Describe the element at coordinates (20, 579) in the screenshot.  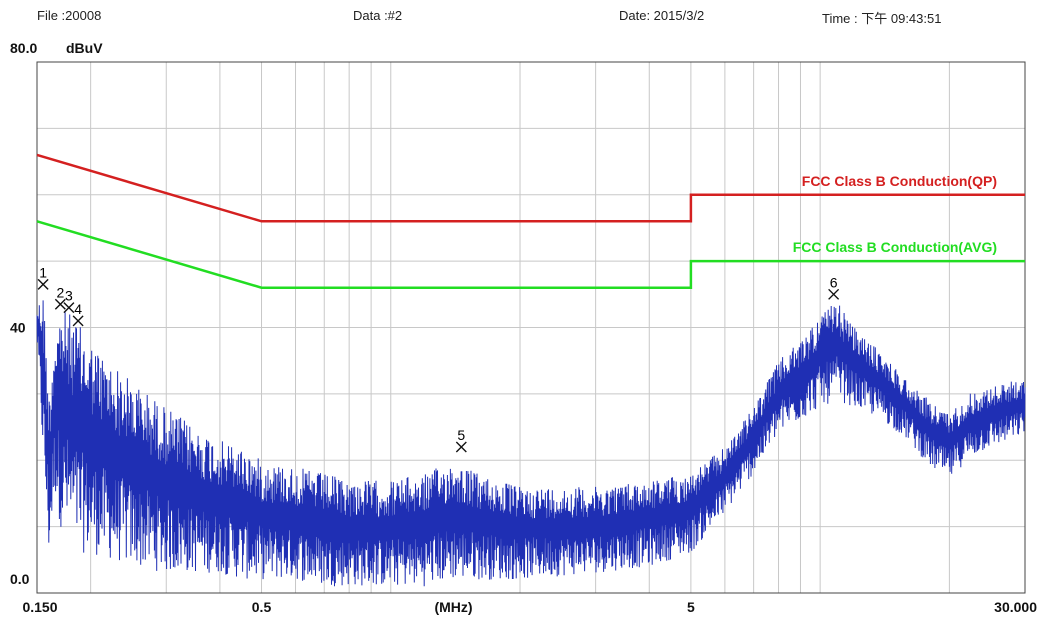
I see `y-tick-label: 0.0` at that location.